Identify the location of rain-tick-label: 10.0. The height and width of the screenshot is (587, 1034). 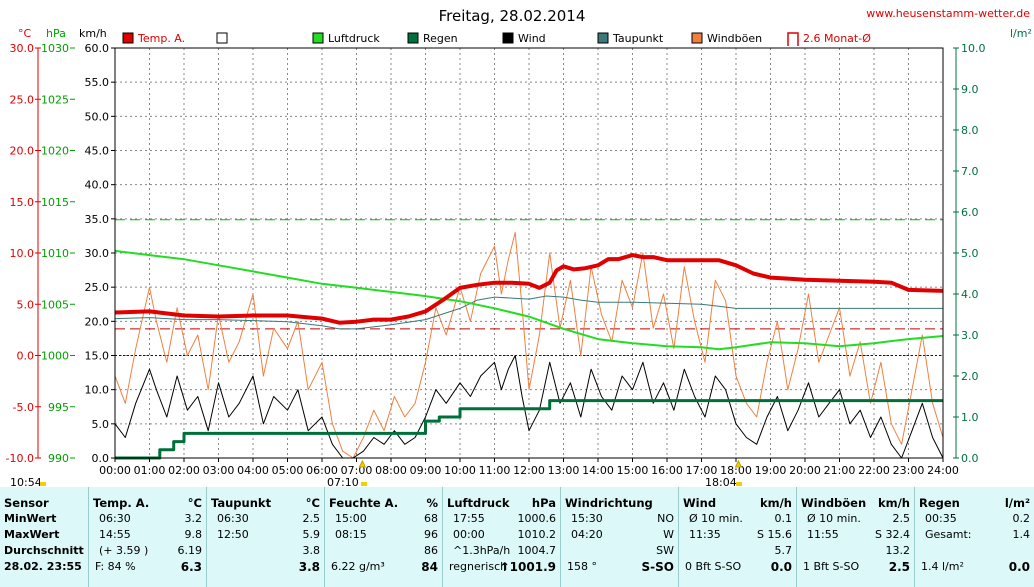
(973, 48).